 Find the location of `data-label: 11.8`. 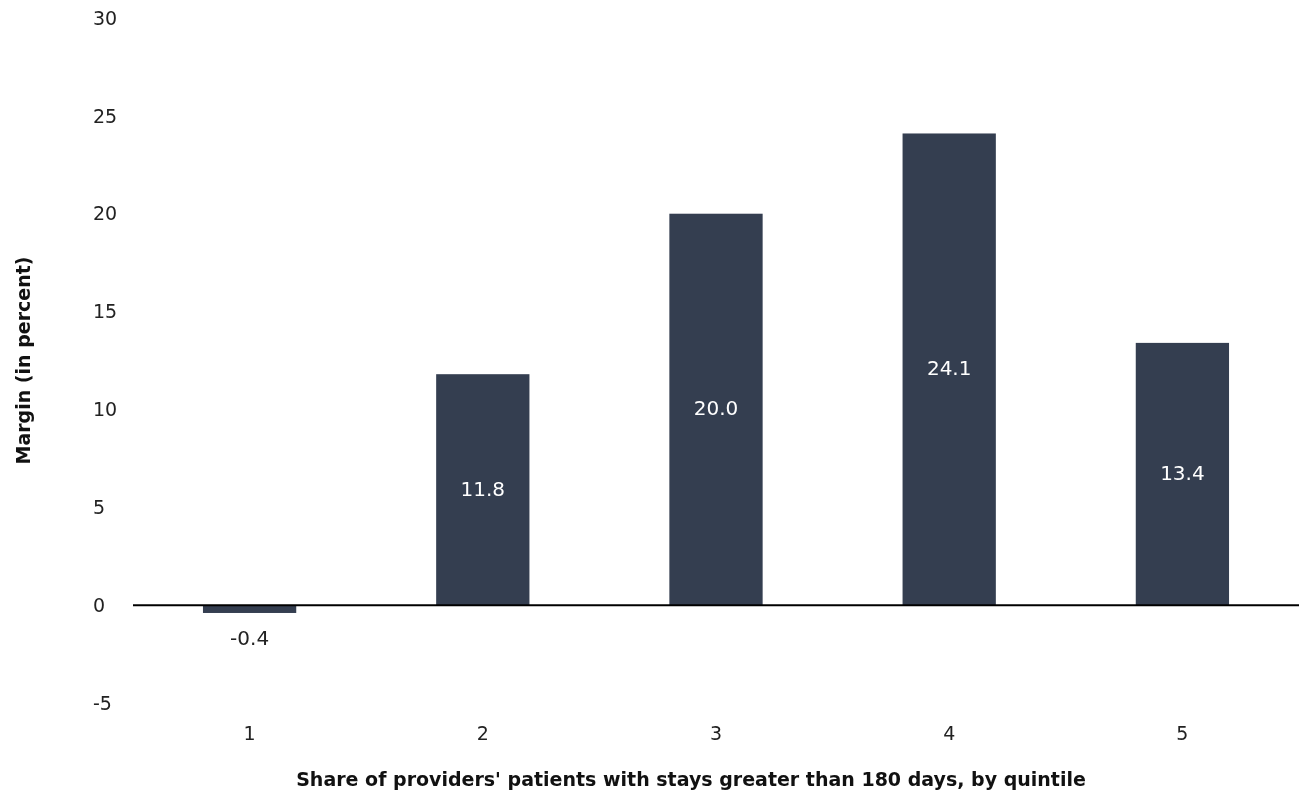

data-label: 11.8 is located at coordinates (483, 488).